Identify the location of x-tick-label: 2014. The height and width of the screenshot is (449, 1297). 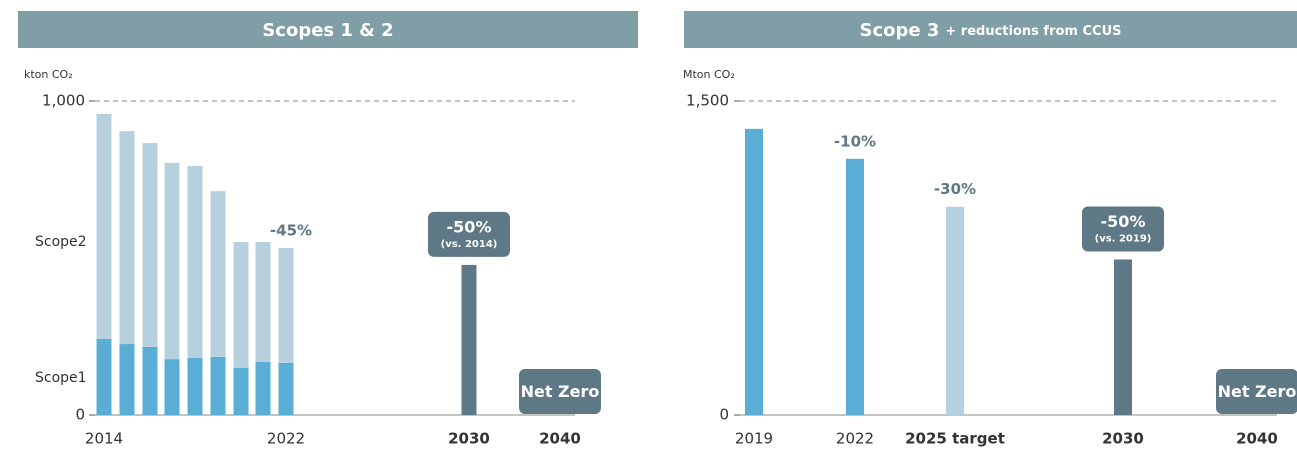
(104, 439).